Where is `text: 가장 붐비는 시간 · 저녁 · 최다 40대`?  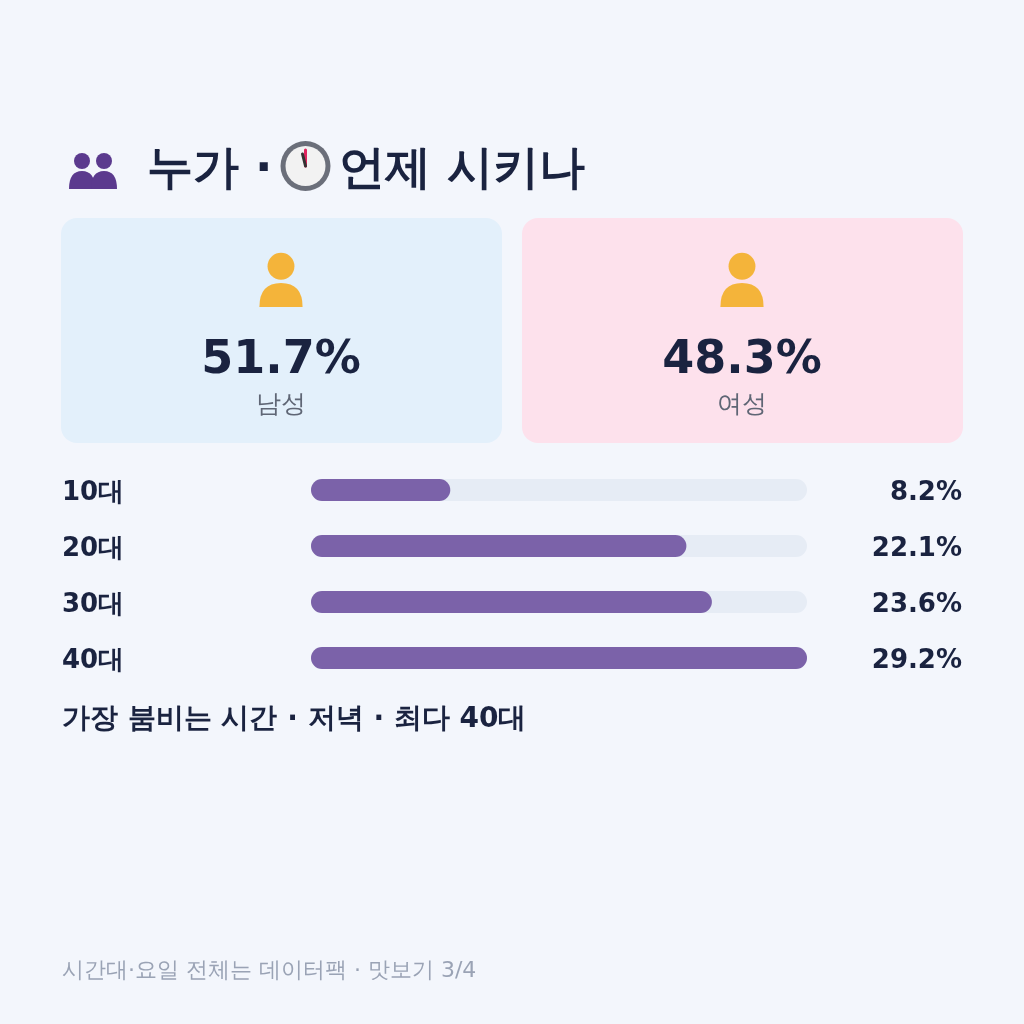 text: 가장 붐비는 시간 · 저녁 · 최다 40대 is located at coordinates (294, 717).